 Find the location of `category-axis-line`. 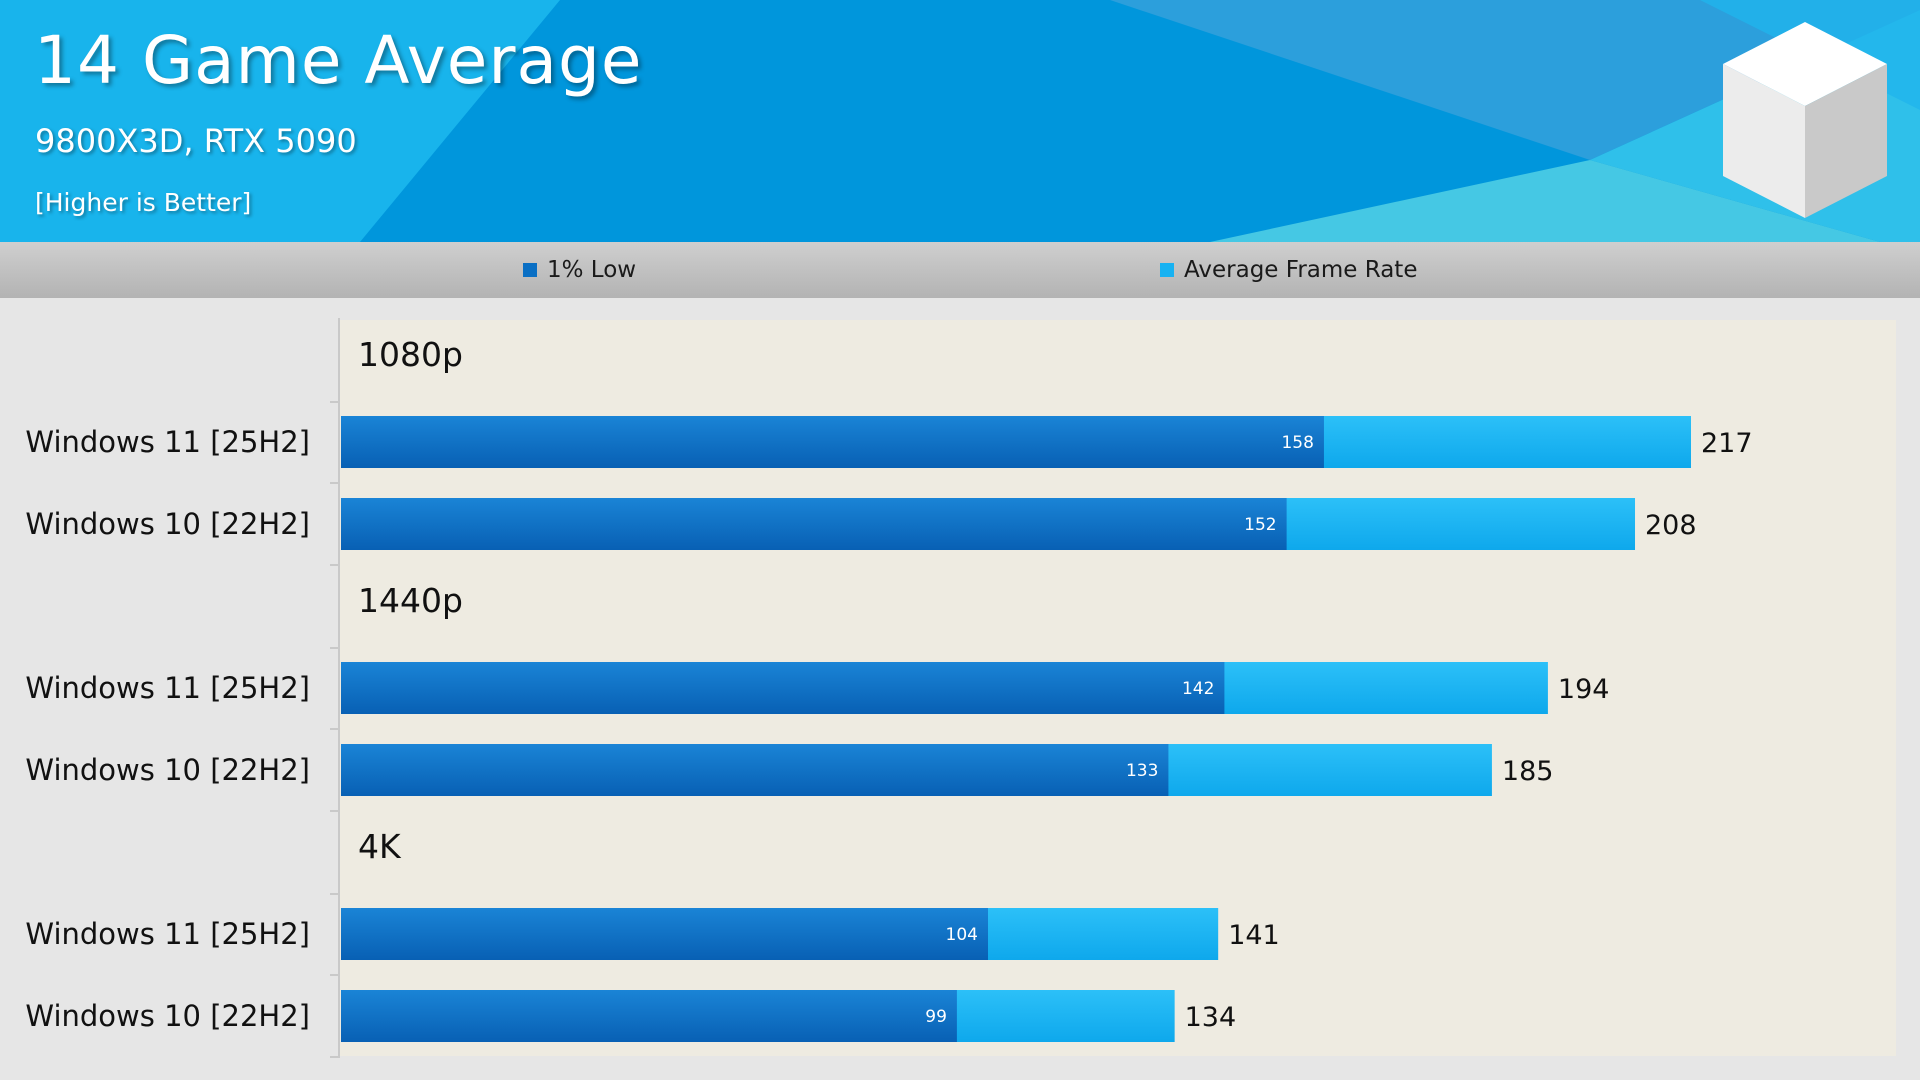

category-axis-line is located at coordinates (339, 687).